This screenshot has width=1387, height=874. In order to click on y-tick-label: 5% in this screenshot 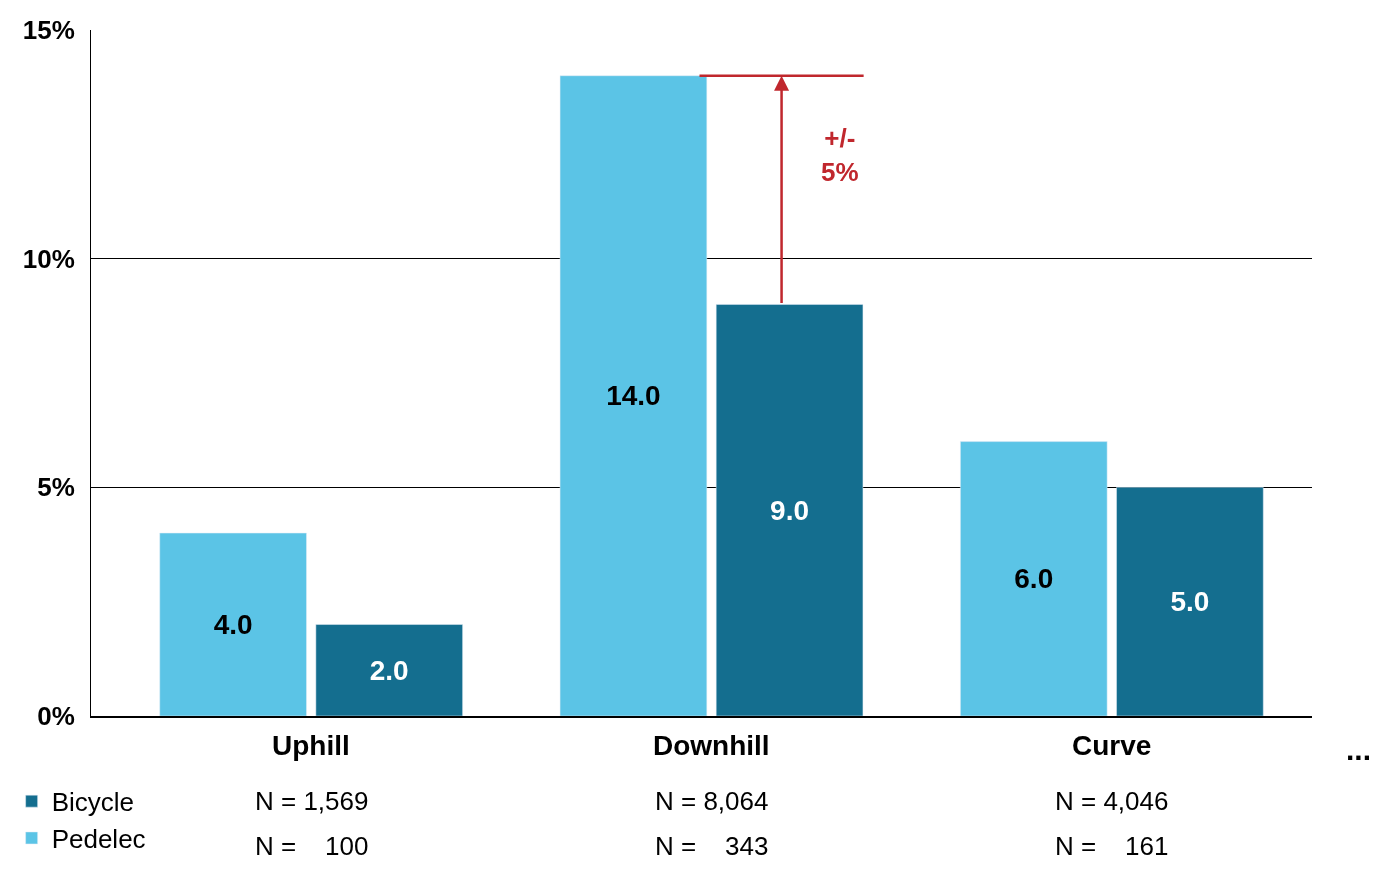, I will do `click(56, 487)`.